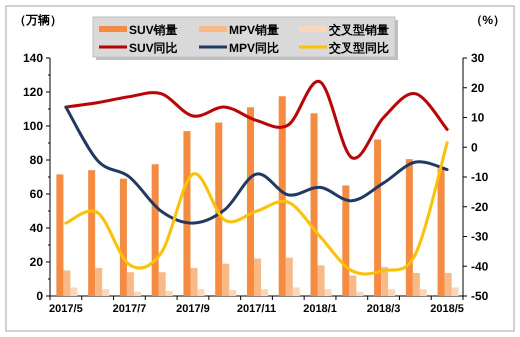 This screenshot has width=520, height=337. Describe the element at coordinates (320, 309) in the screenshot. I see `x-tick-label: 2018/1` at that location.